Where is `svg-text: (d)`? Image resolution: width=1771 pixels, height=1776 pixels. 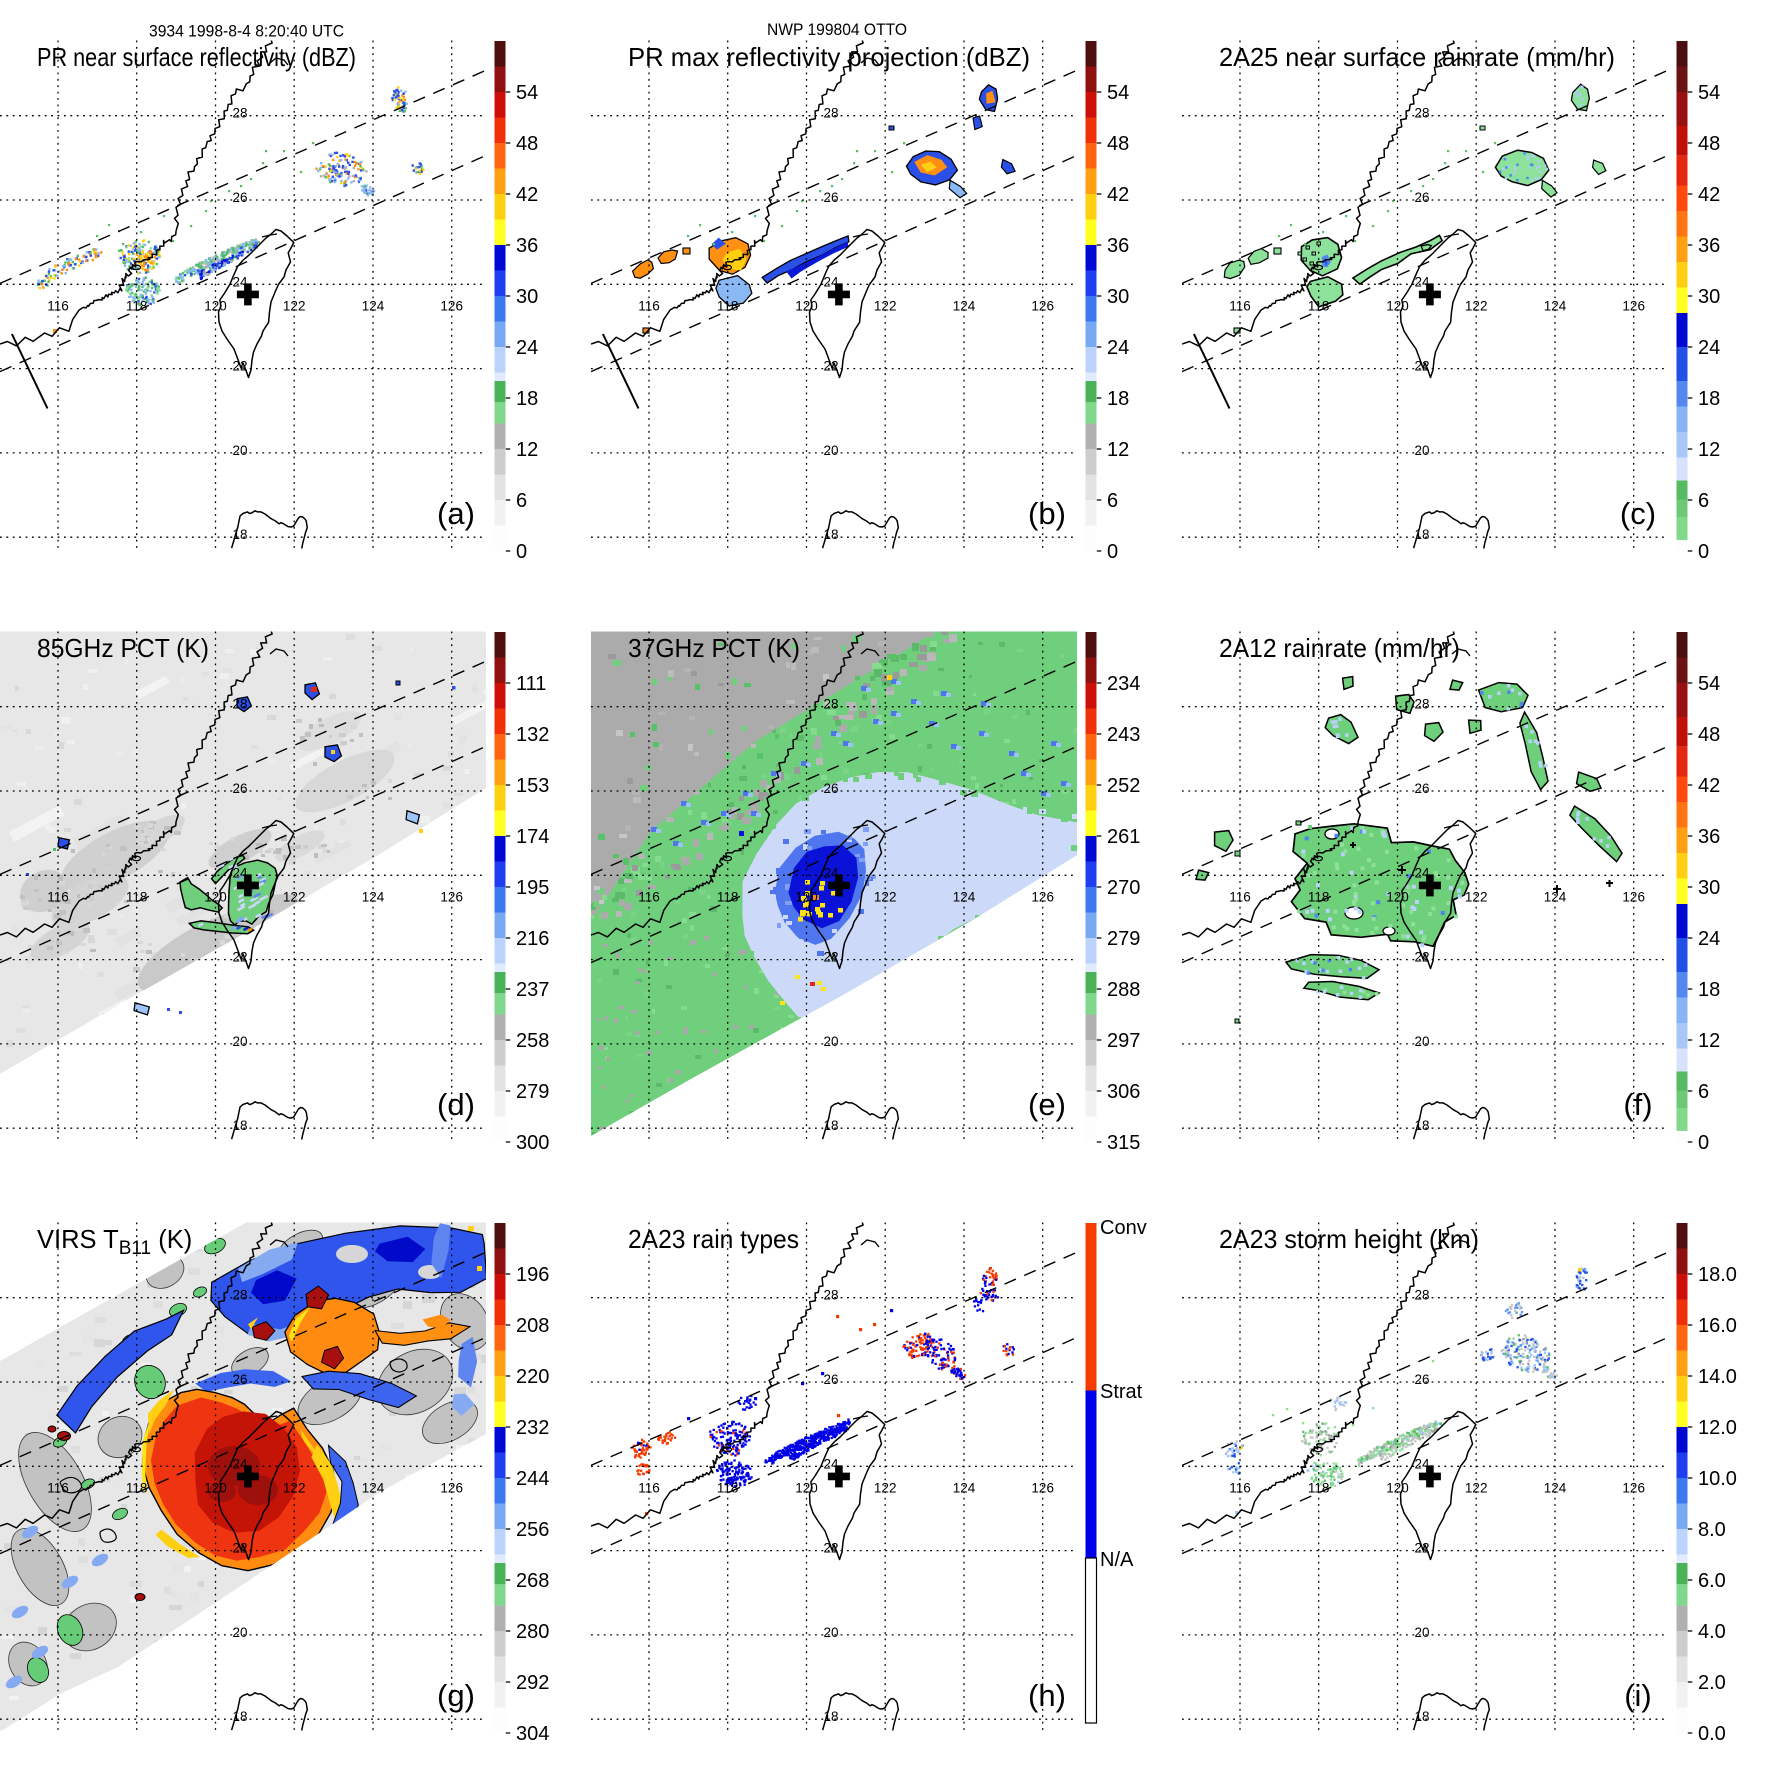
svg-text: (d) is located at coordinates (456, 1104).